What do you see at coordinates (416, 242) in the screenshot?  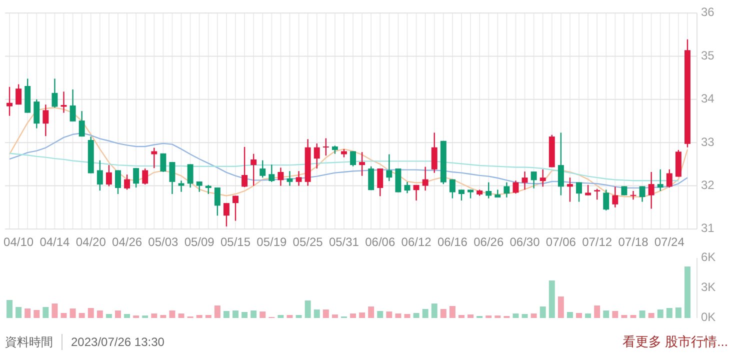 I see `x-tick-label: 06/12` at bounding box center [416, 242].